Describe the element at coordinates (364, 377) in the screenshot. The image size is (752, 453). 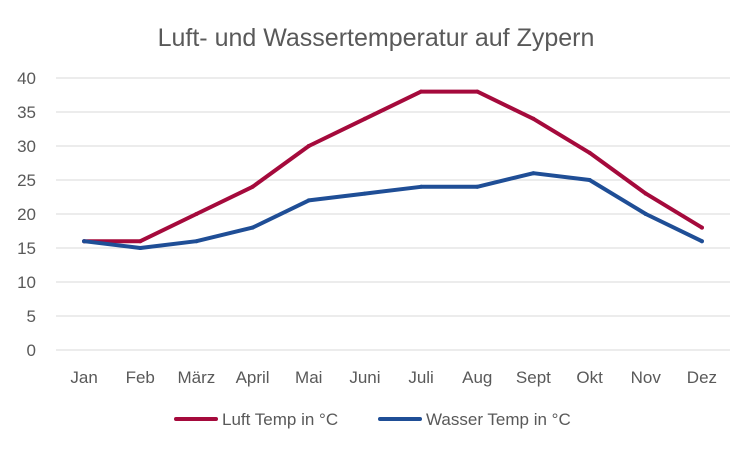
I see `x-tick-label: Juni` at that location.